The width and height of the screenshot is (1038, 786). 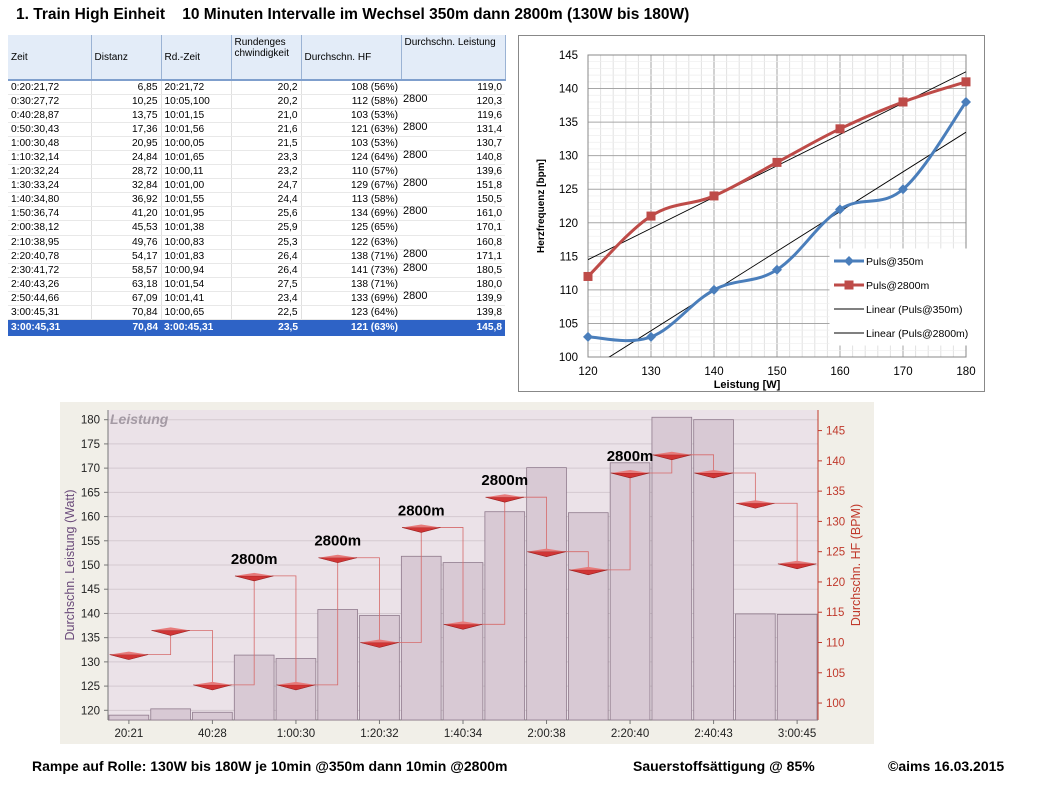 What do you see at coordinates (453, 270) in the screenshot?
I see `cell-leistung: 180,5 2800` at bounding box center [453, 270].